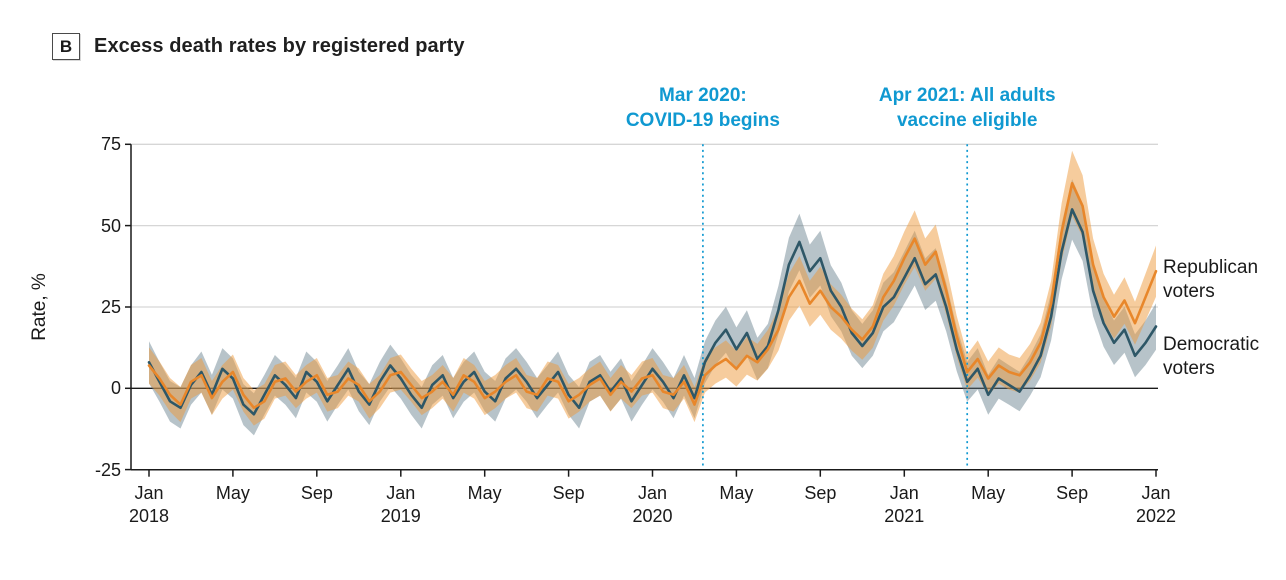 The image size is (1286, 580). I want to click on y-tick-label: 75, so click(110, 144).